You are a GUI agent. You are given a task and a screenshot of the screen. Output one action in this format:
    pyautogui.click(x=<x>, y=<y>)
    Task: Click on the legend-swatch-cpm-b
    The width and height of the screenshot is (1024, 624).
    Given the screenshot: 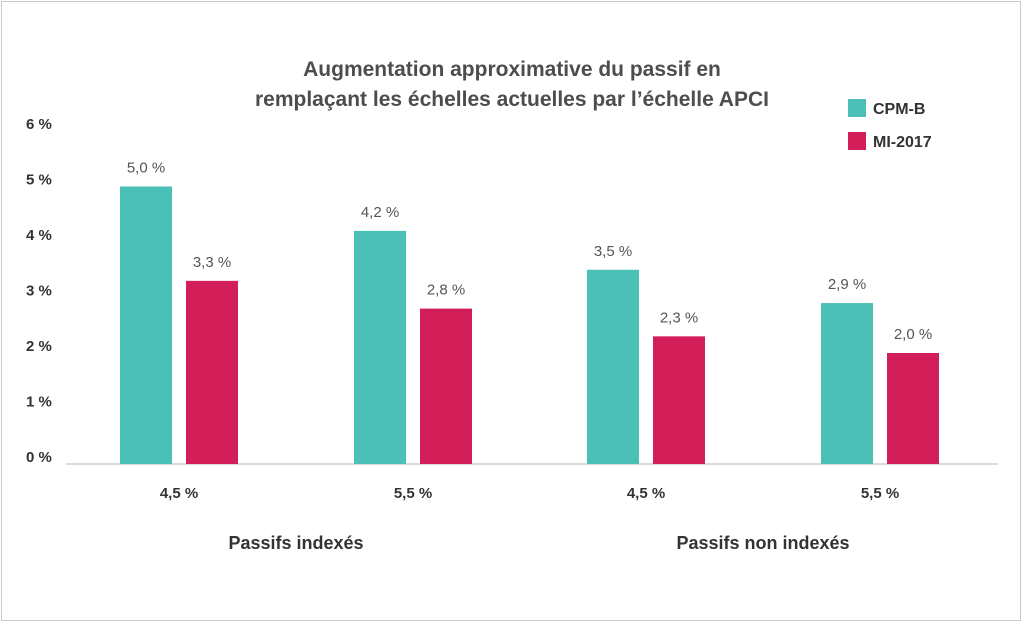 What is the action you would take?
    pyautogui.click(x=857, y=108)
    